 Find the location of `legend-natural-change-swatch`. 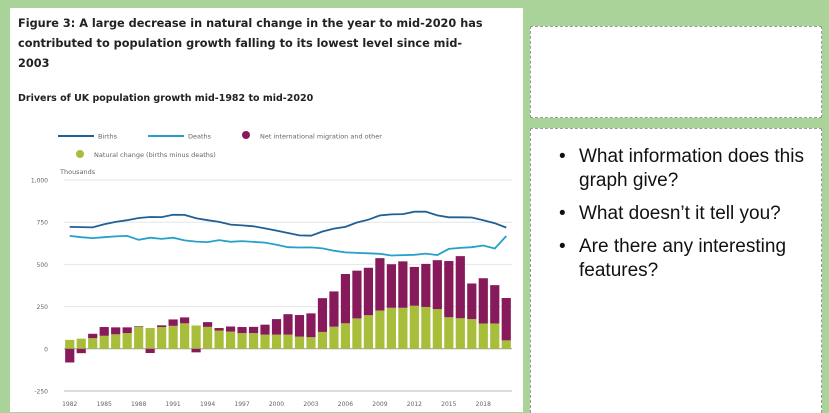

legend-natural-change-swatch is located at coordinates (80, 154).